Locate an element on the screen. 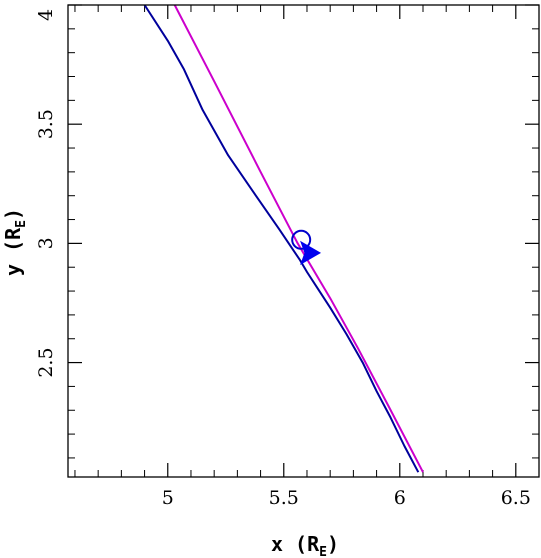 The height and width of the screenshot is (558, 541). marker-layer is located at coordinates (306, 247).